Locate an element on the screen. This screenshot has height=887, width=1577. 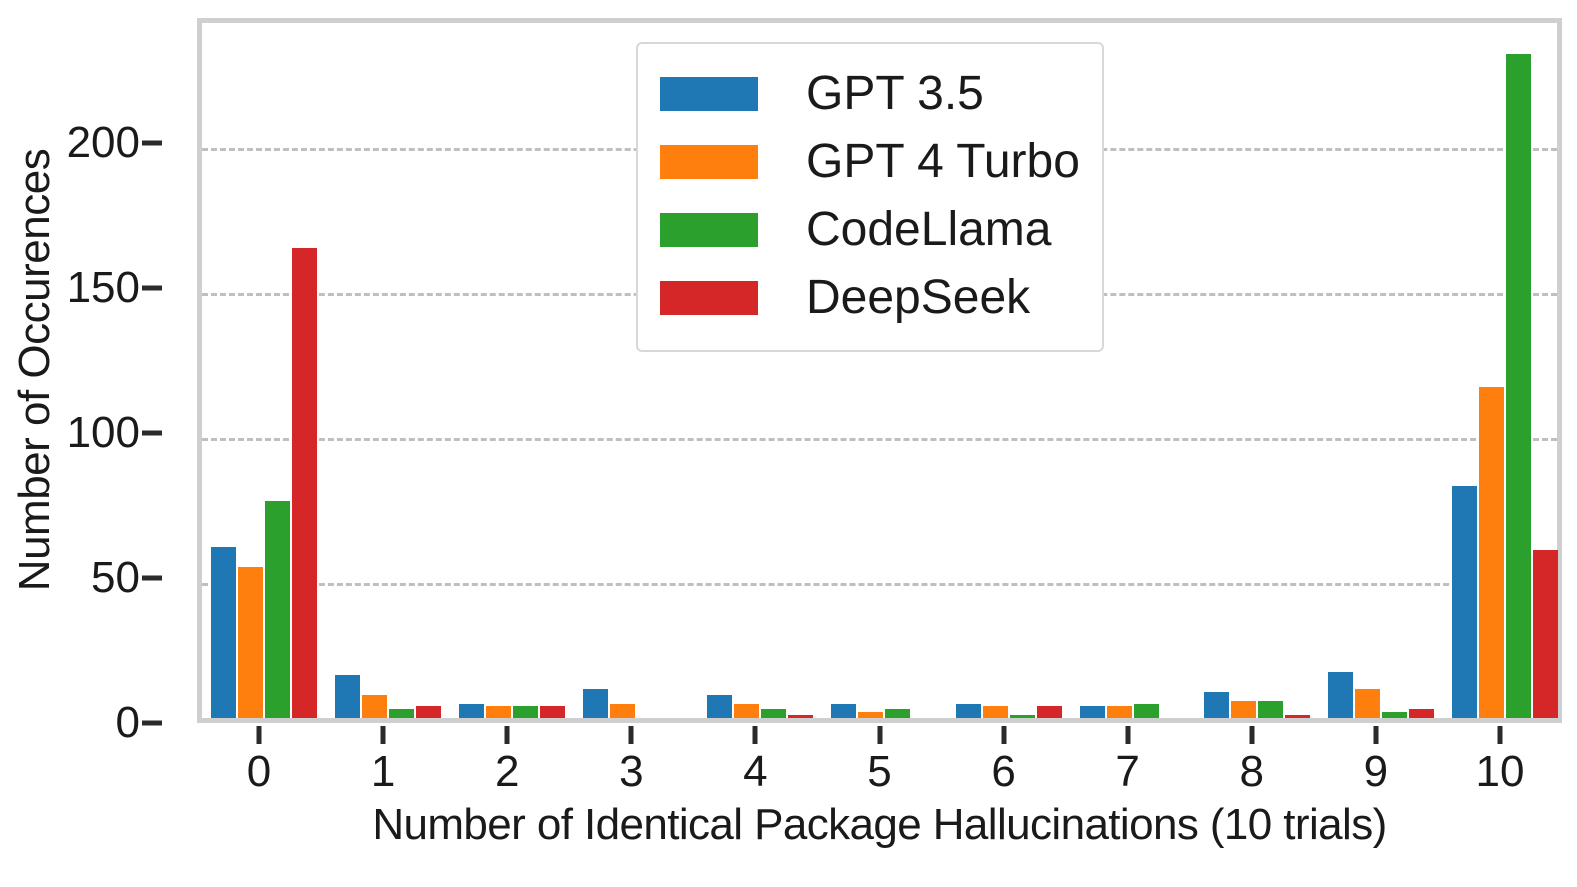
x-tick-label: 9 is located at coordinates (1376, 771).